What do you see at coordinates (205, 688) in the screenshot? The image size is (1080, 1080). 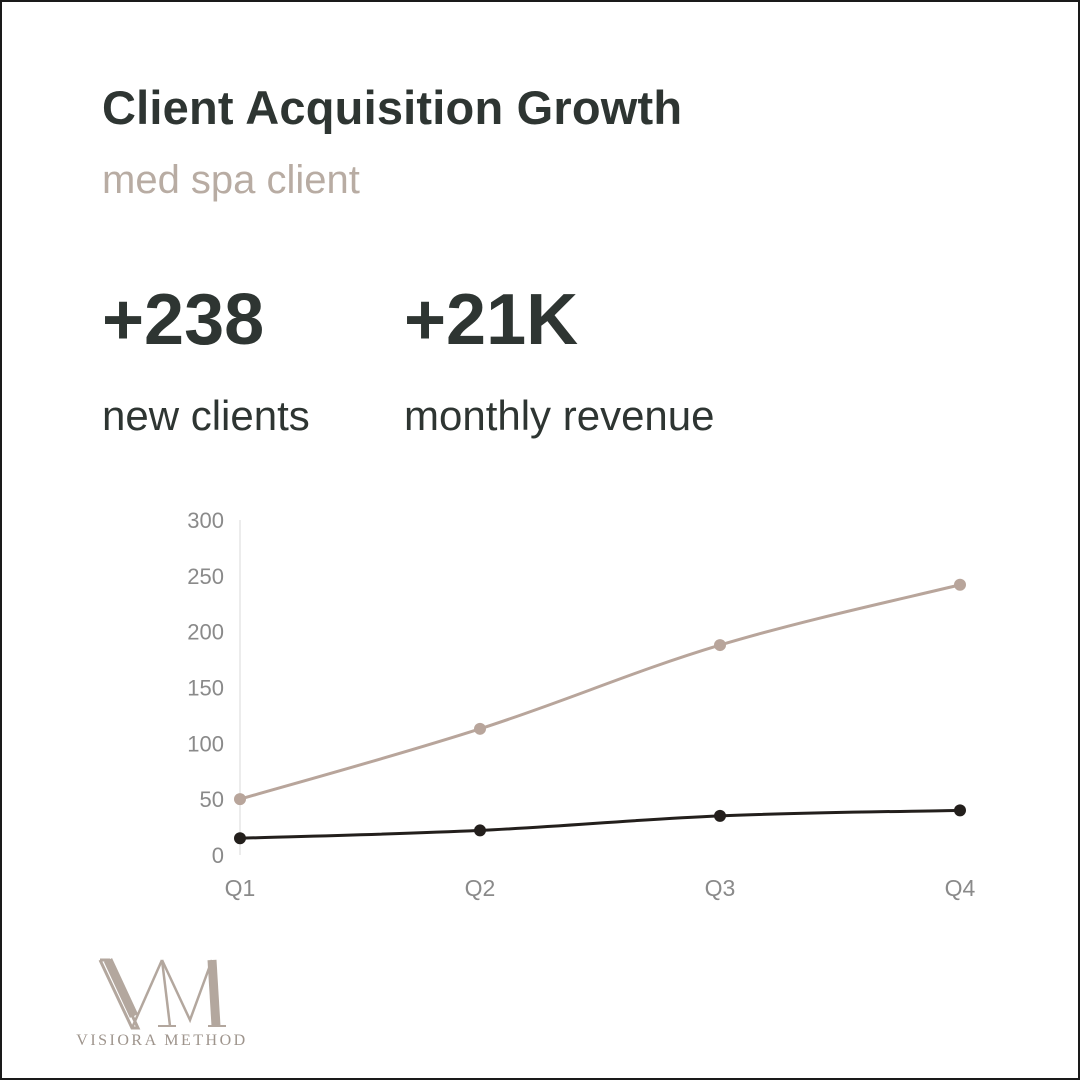 I see `y-tick-label: 150` at bounding box center [205, 688].